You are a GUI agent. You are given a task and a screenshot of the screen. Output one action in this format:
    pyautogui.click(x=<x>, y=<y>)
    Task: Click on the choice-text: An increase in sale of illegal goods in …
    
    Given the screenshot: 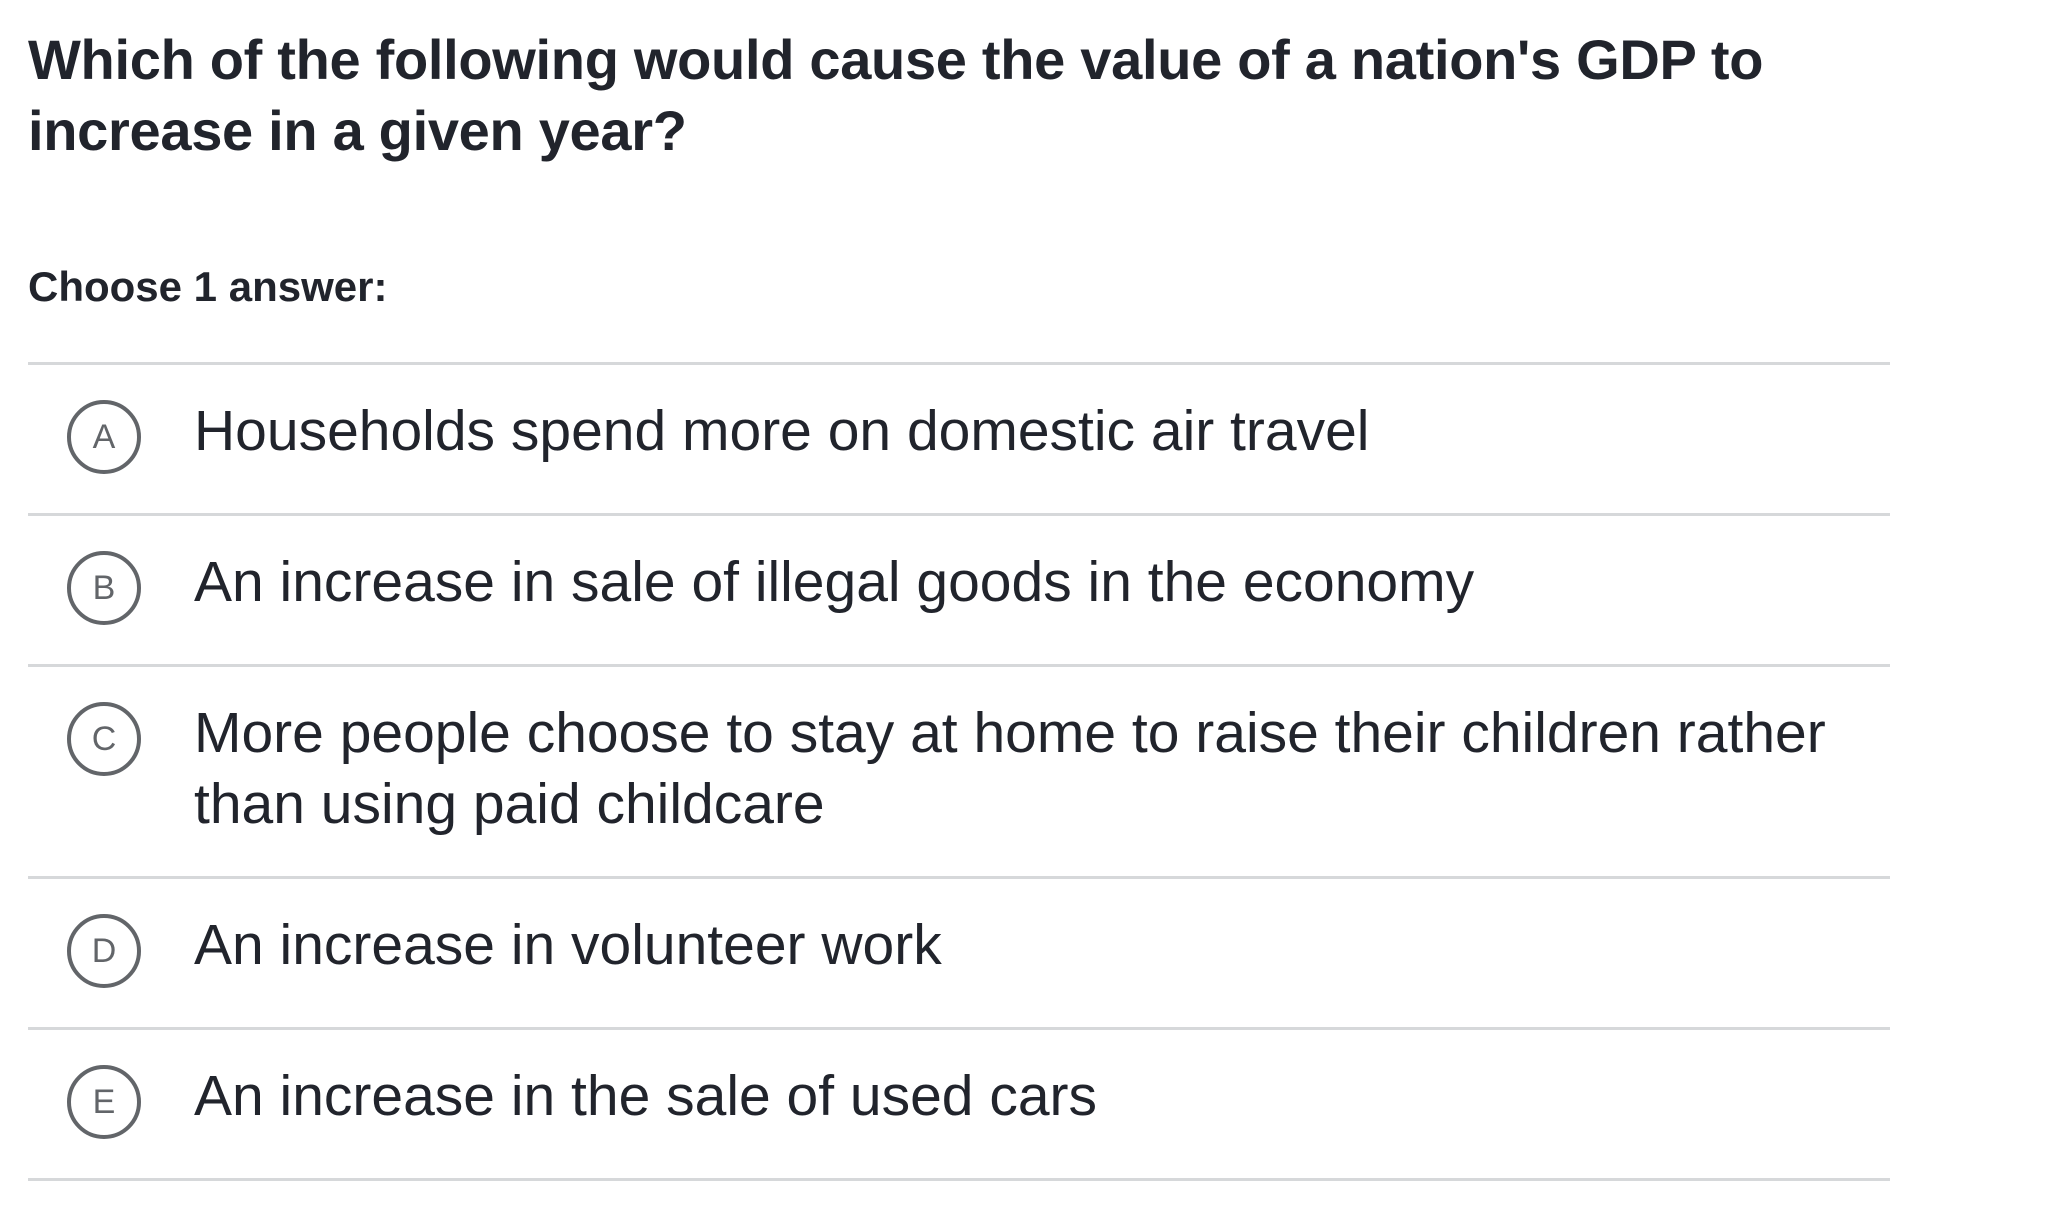 What is the action you would take?
    pyautogui.click(x=834, y=582)
    